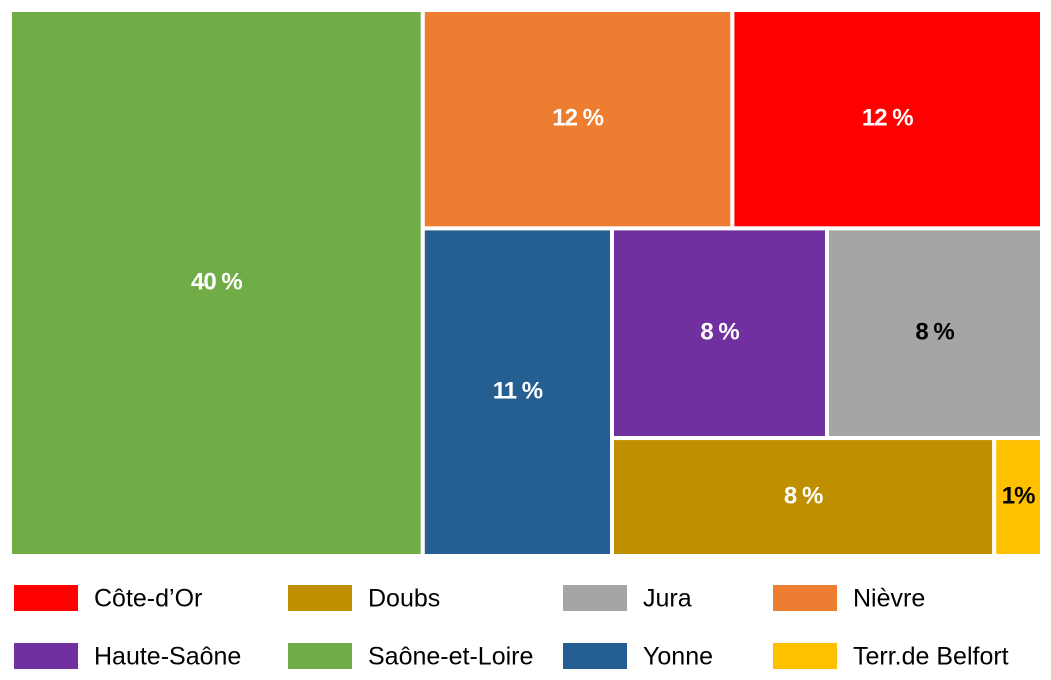 This screenshot has width=1051, height=680. I want to click on value-label: 1%, so click(1018, 495).